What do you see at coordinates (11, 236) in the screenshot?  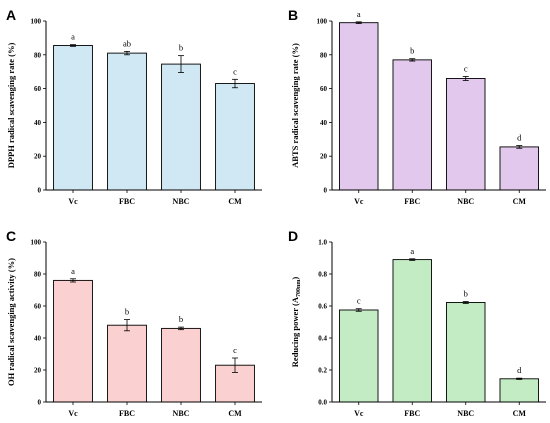 I see `panel-letter-c: C` at bounding box center [11, 236].